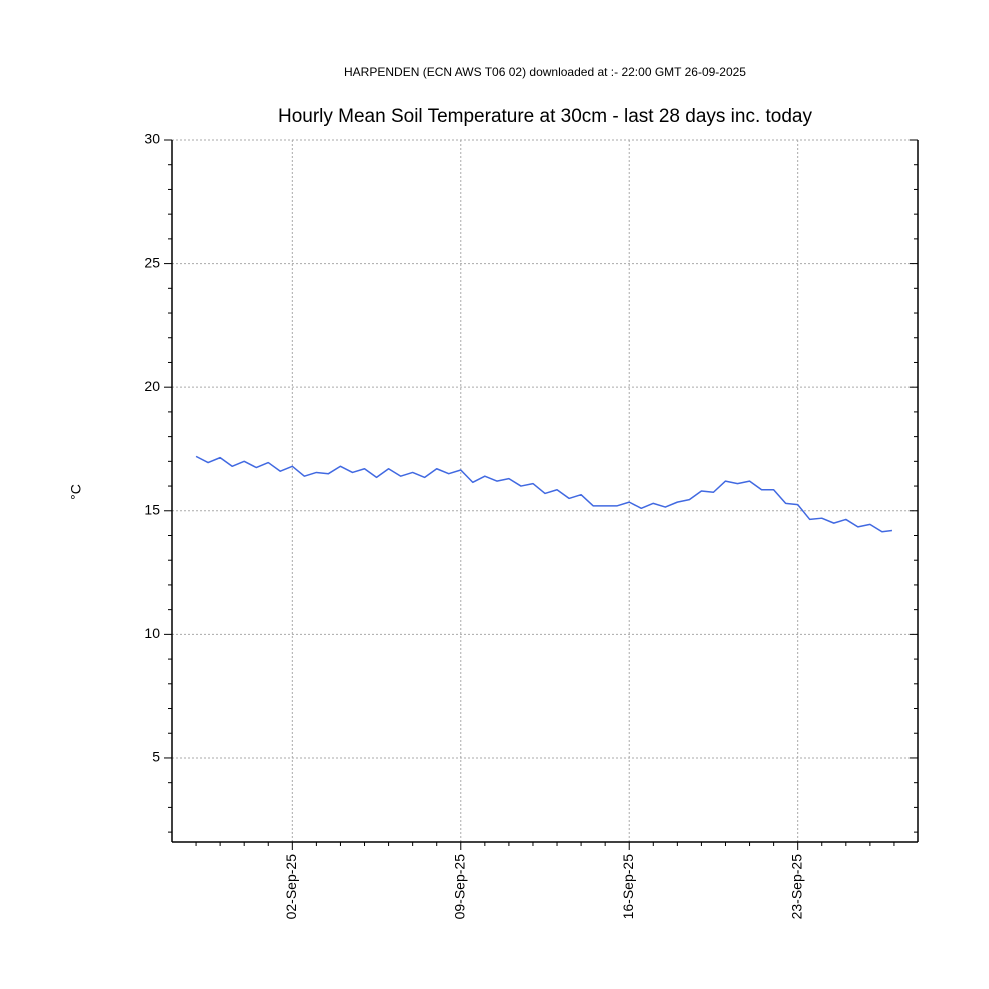 The width and height of the screenshot is (989, 989). I want to click on x-tick-label: 16-Sep-25, so click(628, 887).